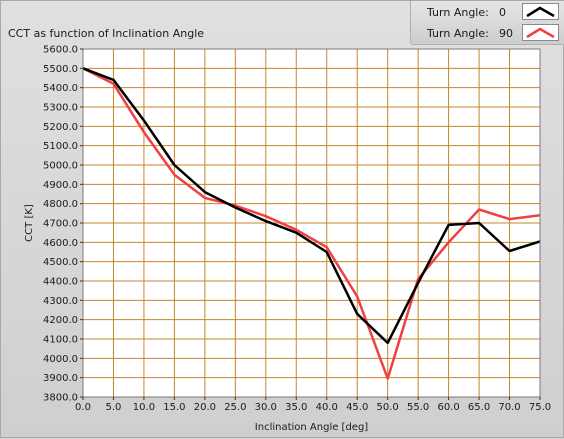 This screenshot has width=564, height=439. I want to click on x-tick-label: 40.0, so click(327, 407).